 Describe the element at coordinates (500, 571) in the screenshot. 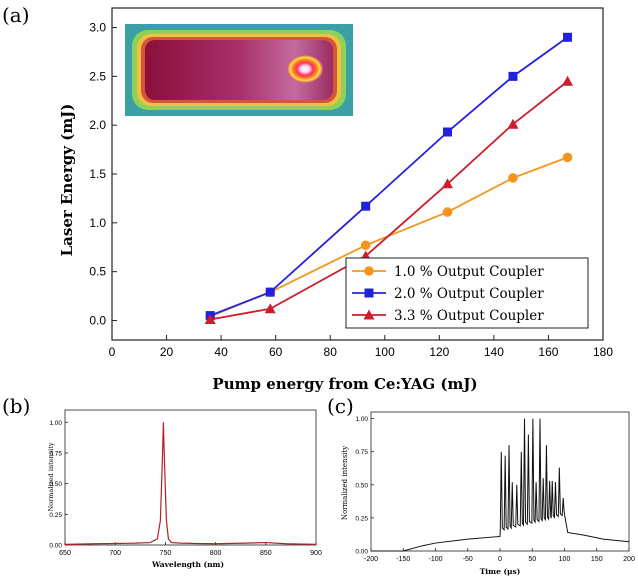

I see `panel-c-xlabel: Time (μs)` at that location.